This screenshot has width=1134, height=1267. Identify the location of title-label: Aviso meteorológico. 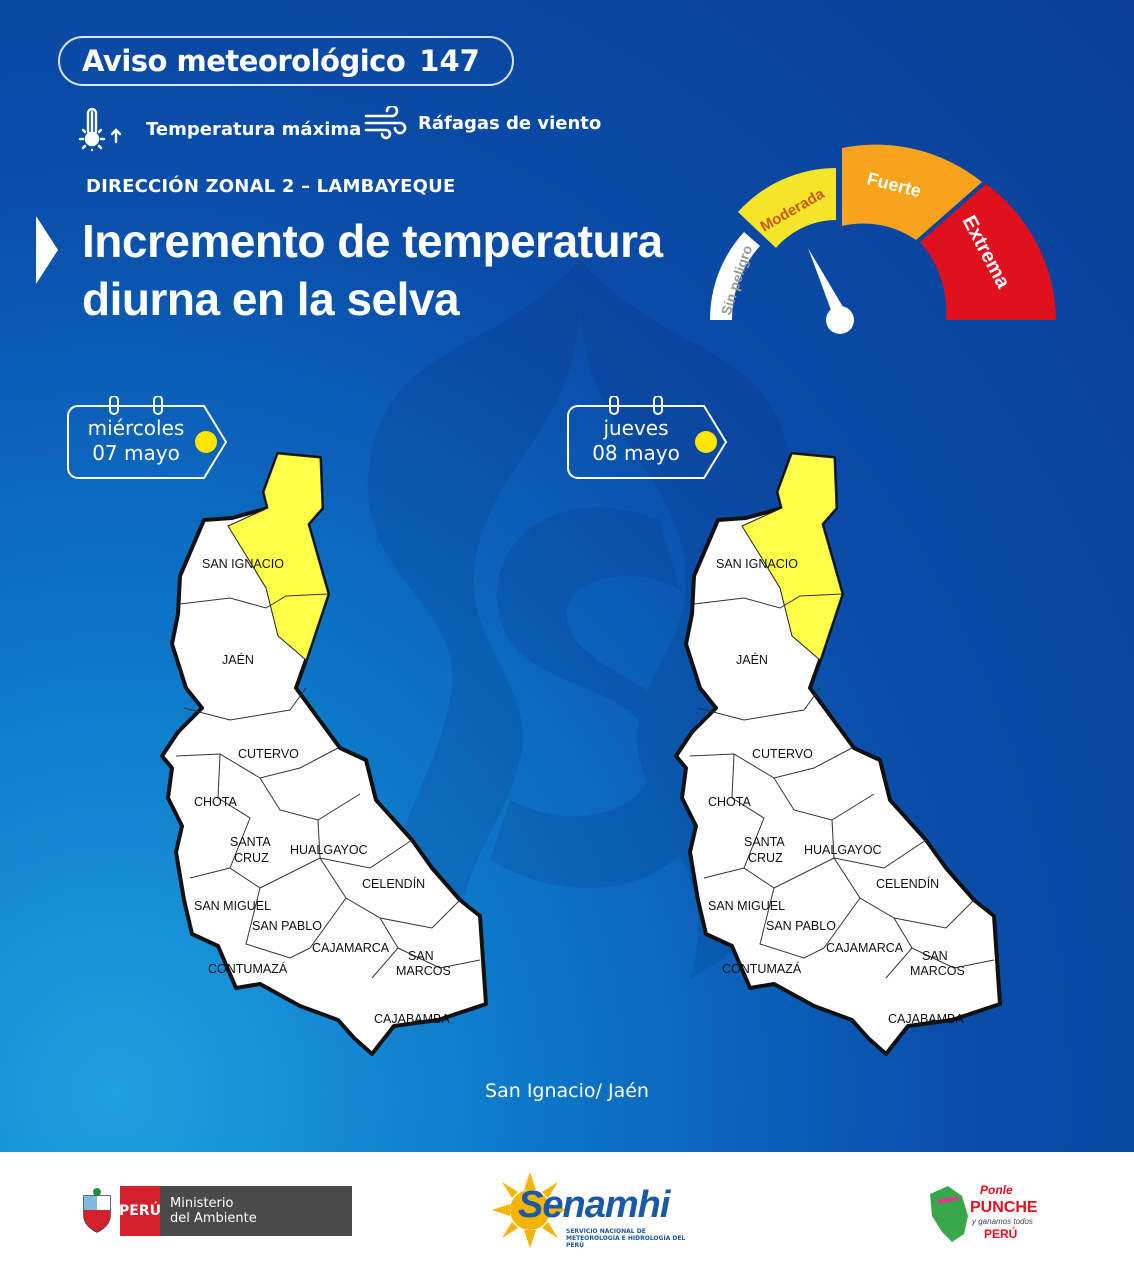
(244, 61).